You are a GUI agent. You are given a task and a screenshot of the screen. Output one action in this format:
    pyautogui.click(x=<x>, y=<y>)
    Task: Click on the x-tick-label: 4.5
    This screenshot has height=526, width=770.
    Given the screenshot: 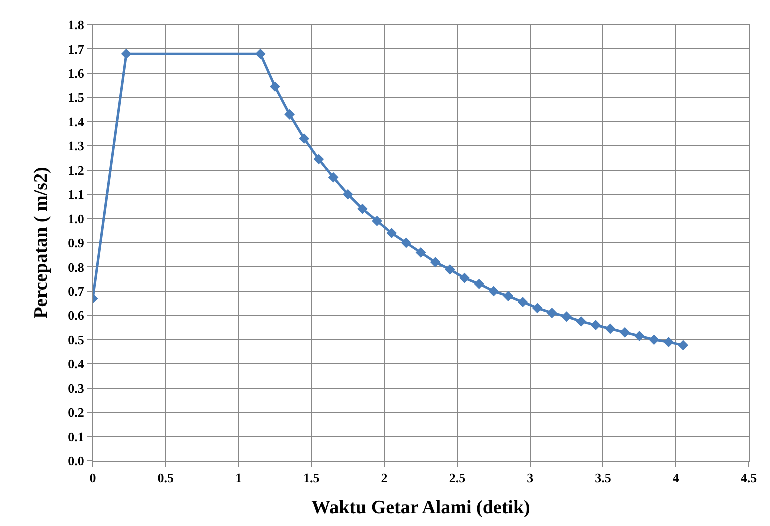 What is the action you would take?
    pyautogui.click(x=749, y=478)
    